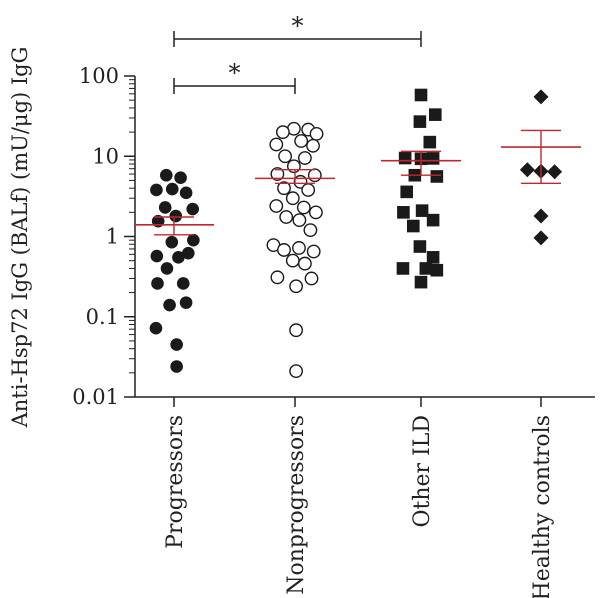  Describe the element at coordinates (357, 182) in the screenshot. I see `mean-sem-bars` at that location.